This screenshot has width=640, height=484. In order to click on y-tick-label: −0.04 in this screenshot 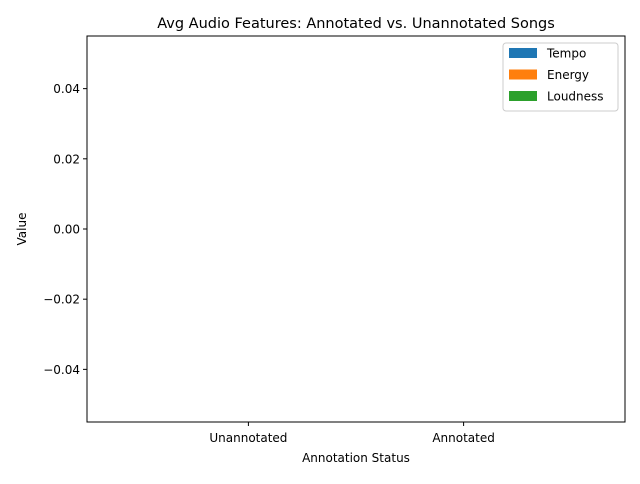, I will do `click(61, 370)`.